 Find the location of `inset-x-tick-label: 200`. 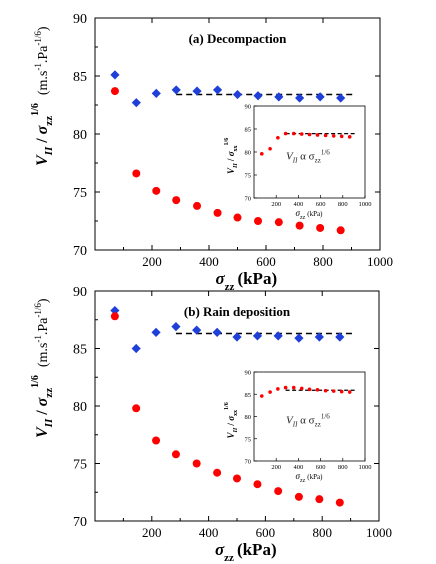

inset-x-tick-label: 200 is located at coordinates (276, 467).